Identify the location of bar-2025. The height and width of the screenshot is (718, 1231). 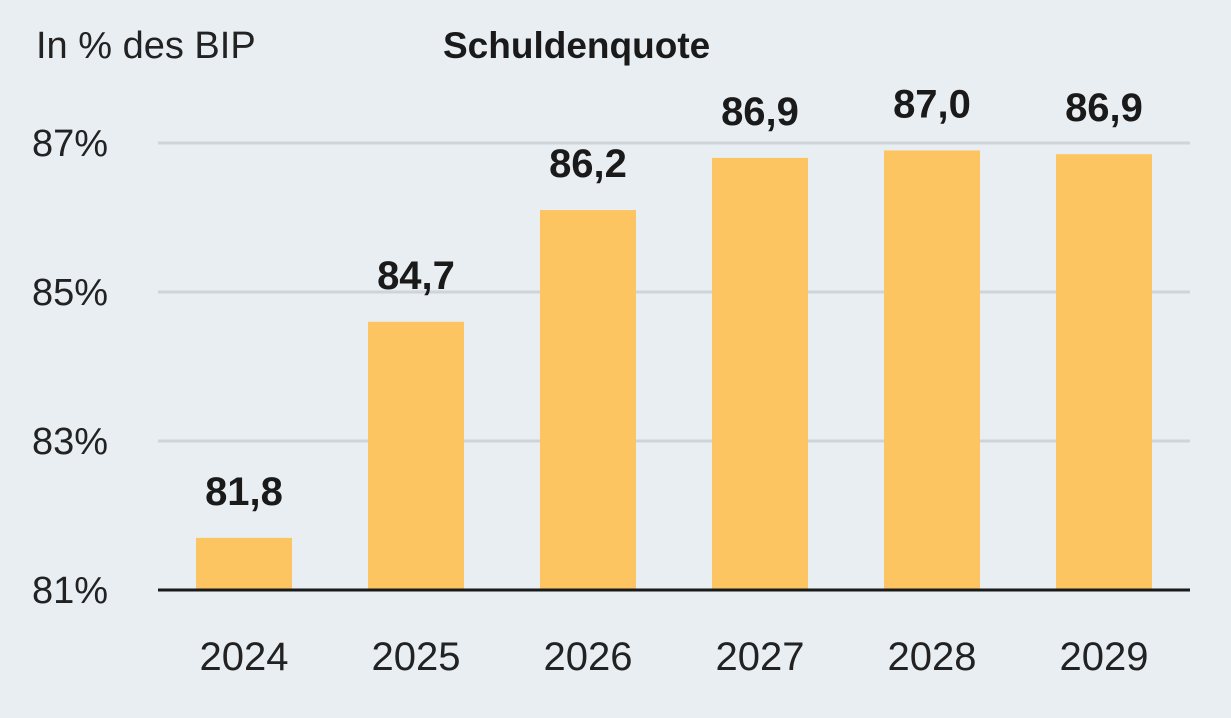
(416, 455).